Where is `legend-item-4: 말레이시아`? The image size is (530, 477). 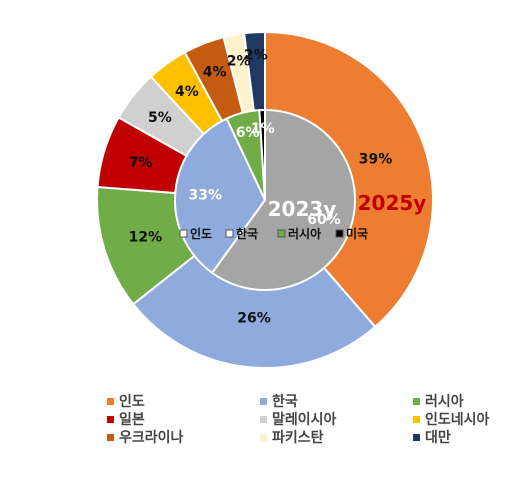 legend-item-4: 말레이시아 is located at coordinates (298, 419).